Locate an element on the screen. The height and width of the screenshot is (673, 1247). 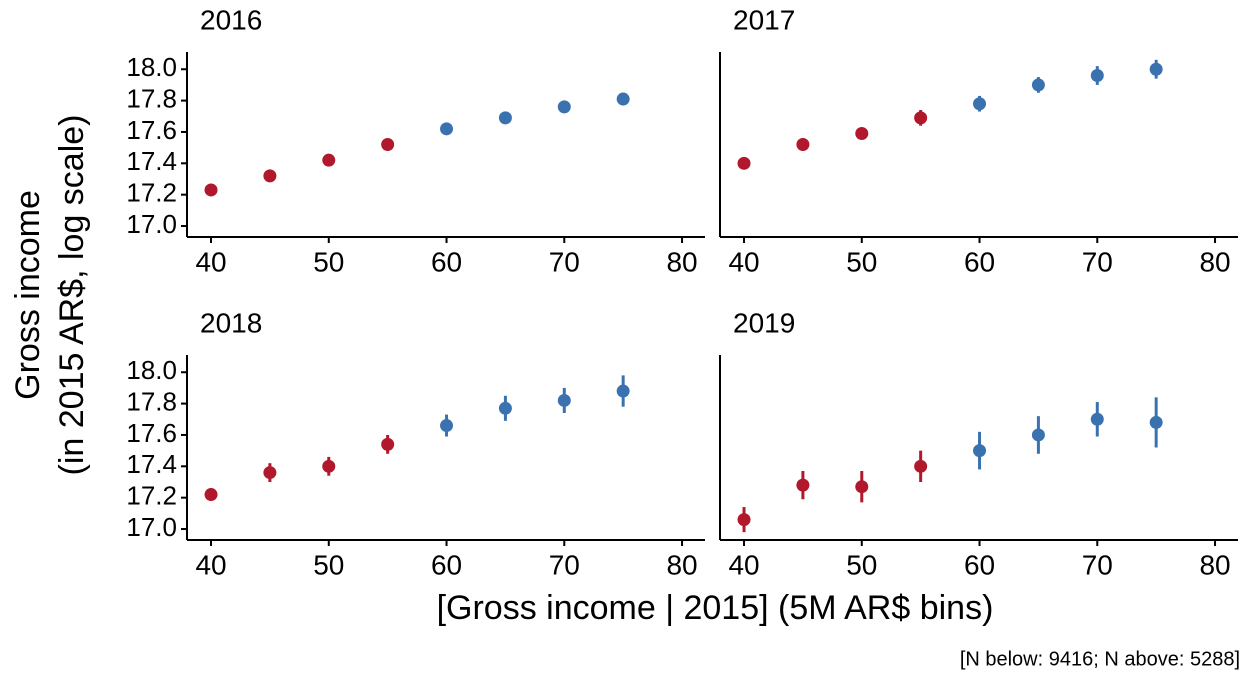
y-axis-title: Gross income is located at coordinates (28, 295).